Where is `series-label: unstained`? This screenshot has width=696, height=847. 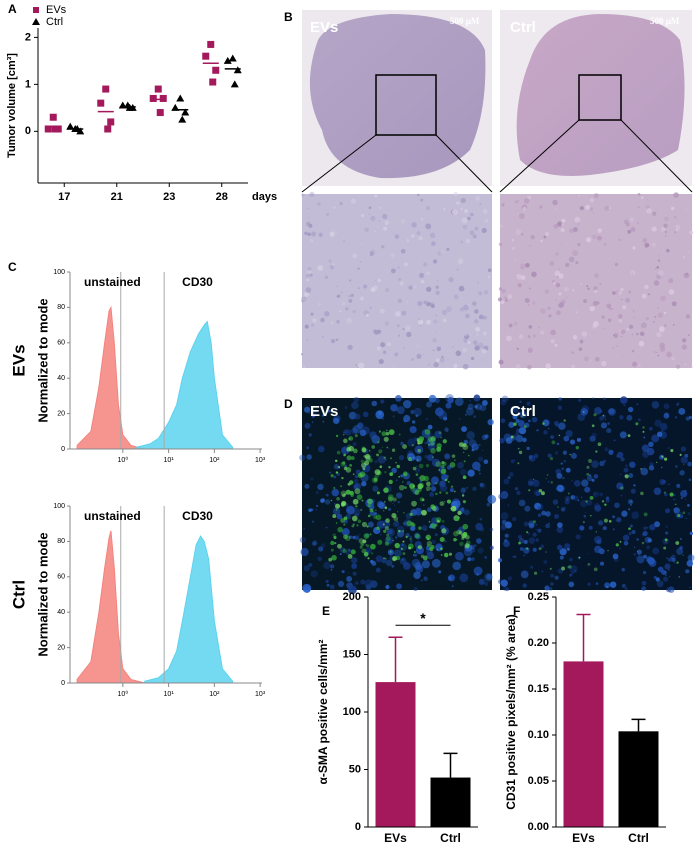
series-label: unstained is located at coordinates (112, 282).